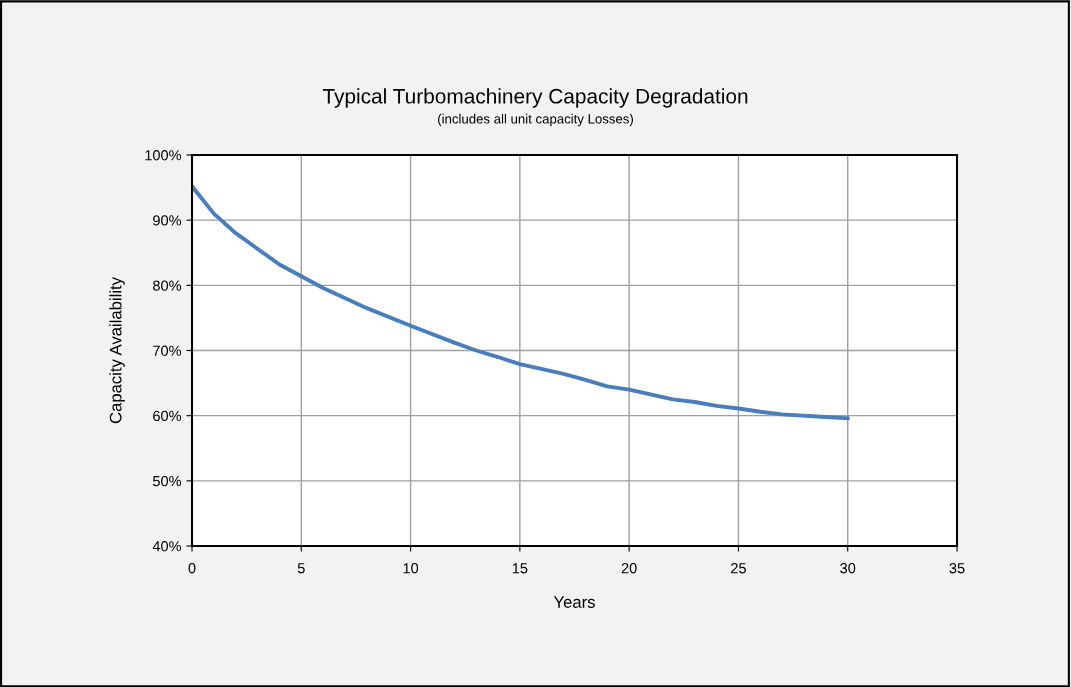 Image resolution: width=1071 pixels, height=687 pixels. What do you see at coordinates (301, 568) in the screenshot?
I see `x-tick-label: 5` at bounding box center [301, 568].